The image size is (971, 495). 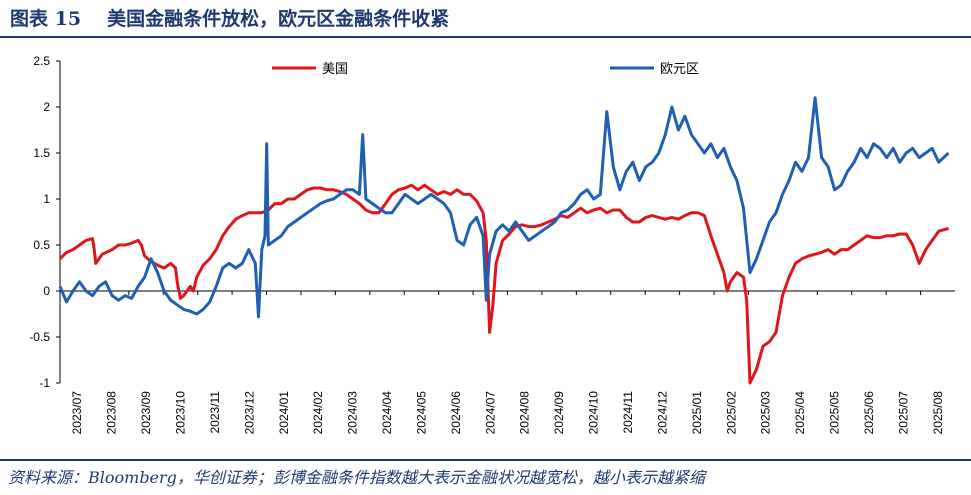 What do you see at coordinates (112, 413) in the screenshot?
I see `x-tick-label: 2023/08` at bounding box center [112, 413].